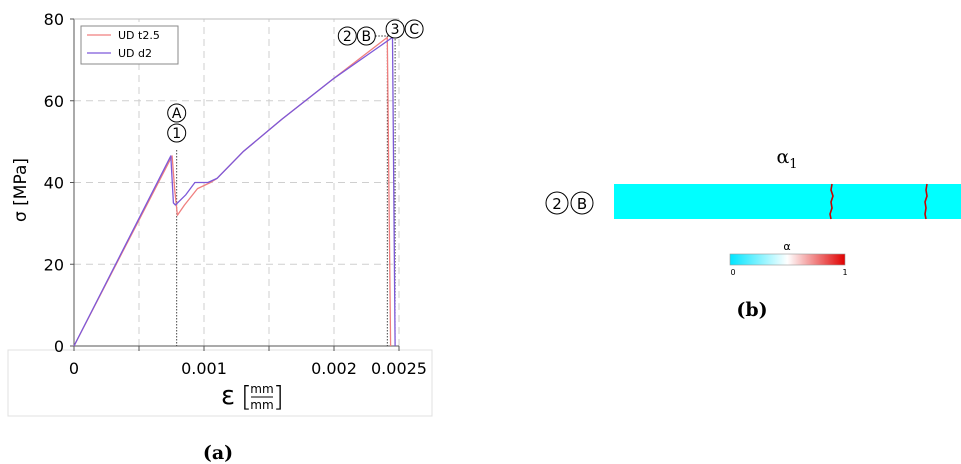 The height and width of the screenshot is (464, 961). Describe the element at coordinates (220, 383) in the screenshot. I see `x-axis-band` at that location.